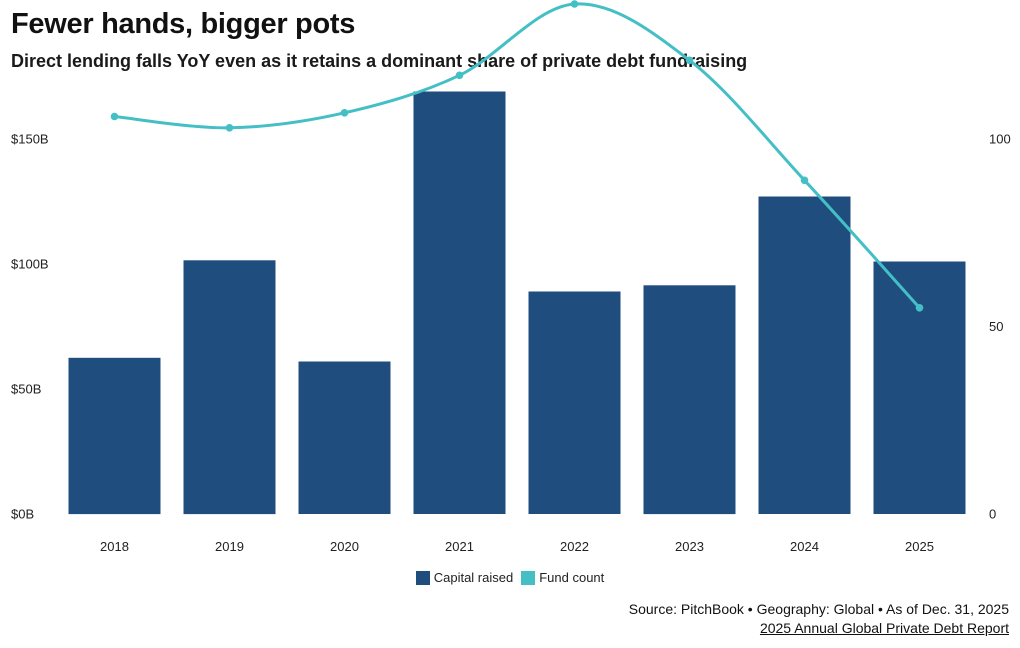 The height and width of the screenshot is (648, 1020). I want to click on legend-item-fund-count: Fund count, so click(562, 577).